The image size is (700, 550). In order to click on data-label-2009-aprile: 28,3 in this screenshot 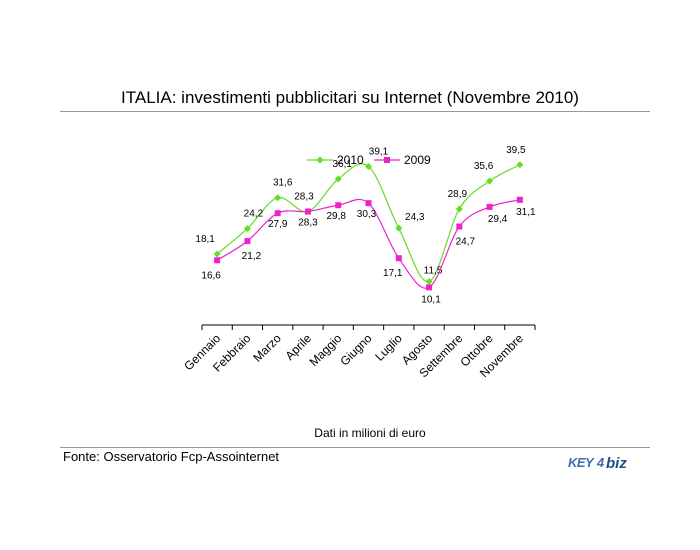, I will do `click(308, 222)`.